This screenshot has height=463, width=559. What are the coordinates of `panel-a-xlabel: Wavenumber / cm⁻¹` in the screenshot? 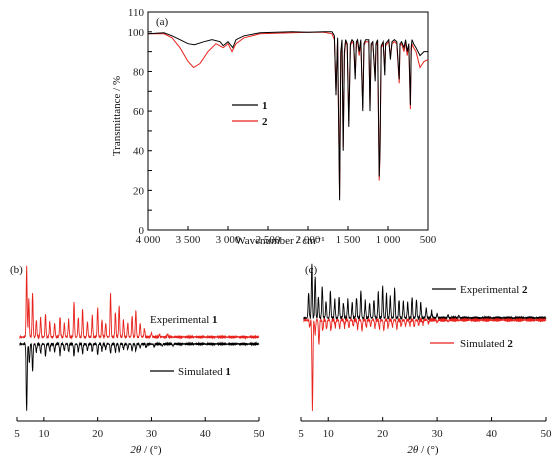 It's located at (279, 241).